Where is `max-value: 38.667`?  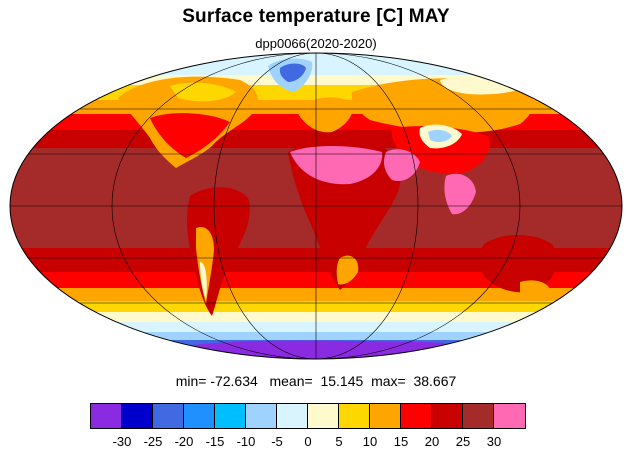 max-value: 38.667 is located at coordinates (435, 381).